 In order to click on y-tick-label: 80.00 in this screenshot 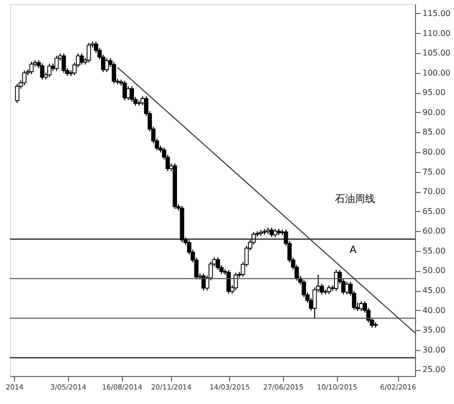, I will do `click(434, 152)`.